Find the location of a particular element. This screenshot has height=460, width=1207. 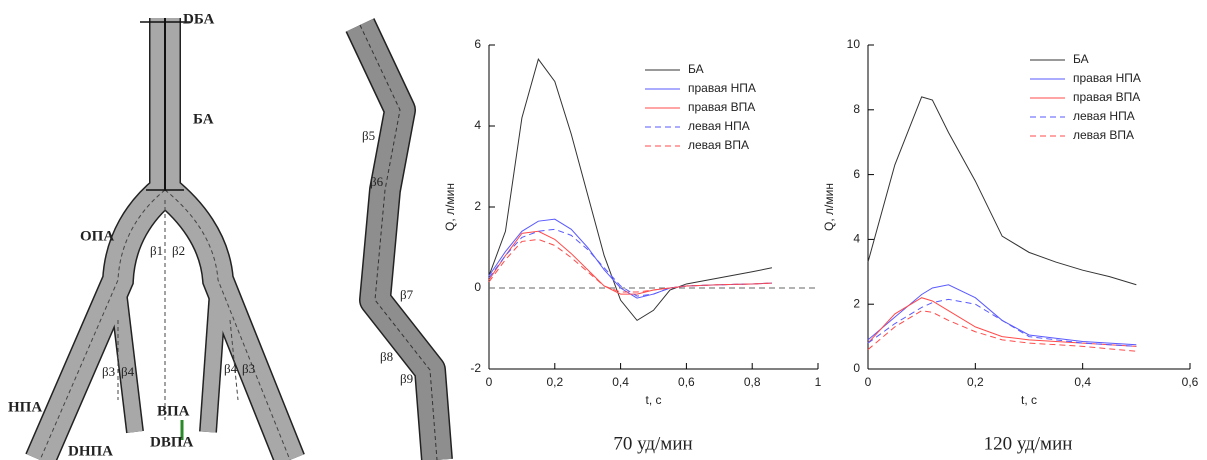

diagram-label: β2 is located at coordinates (178, 250).